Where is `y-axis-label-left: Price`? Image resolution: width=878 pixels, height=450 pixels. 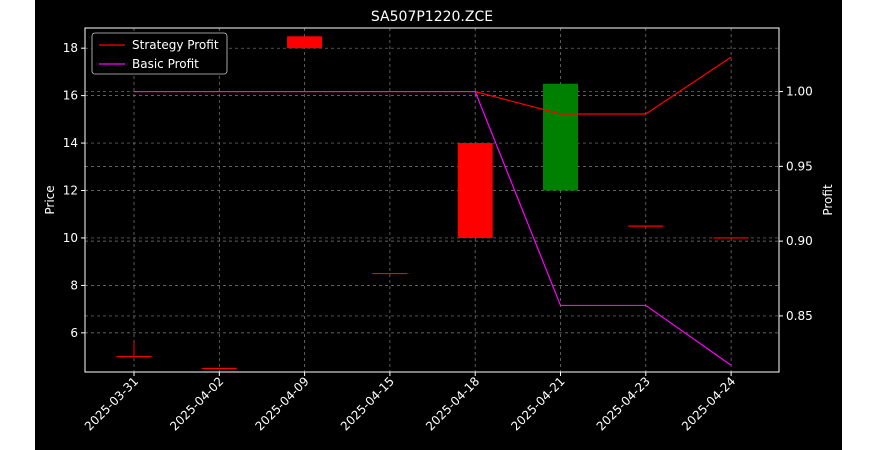
y-axis-label-left: Price is located at coordinates (50, 199).